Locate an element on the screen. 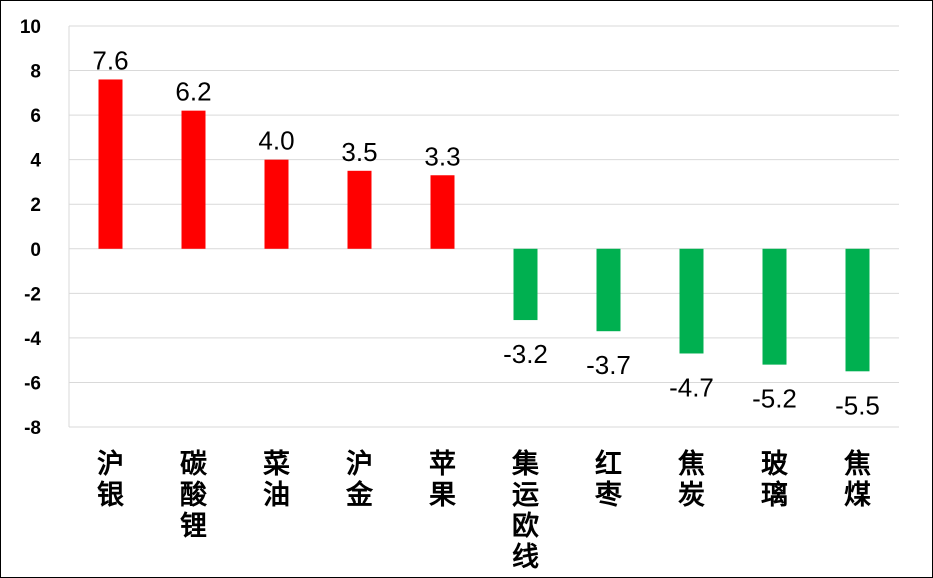 The image size is (933, 578). y-tick-label: -8 is located at coordinates (32, 428).